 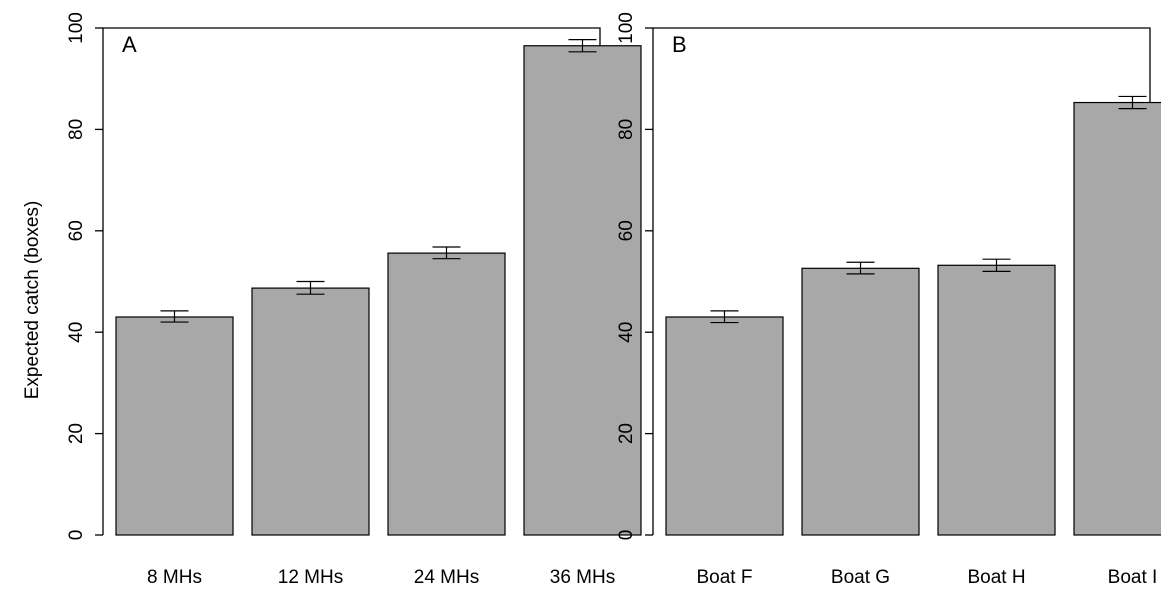 What do you see at coordinates (679, 44) in the screenshot?
I see `panel-label: B` at bounding box center [679, 44].